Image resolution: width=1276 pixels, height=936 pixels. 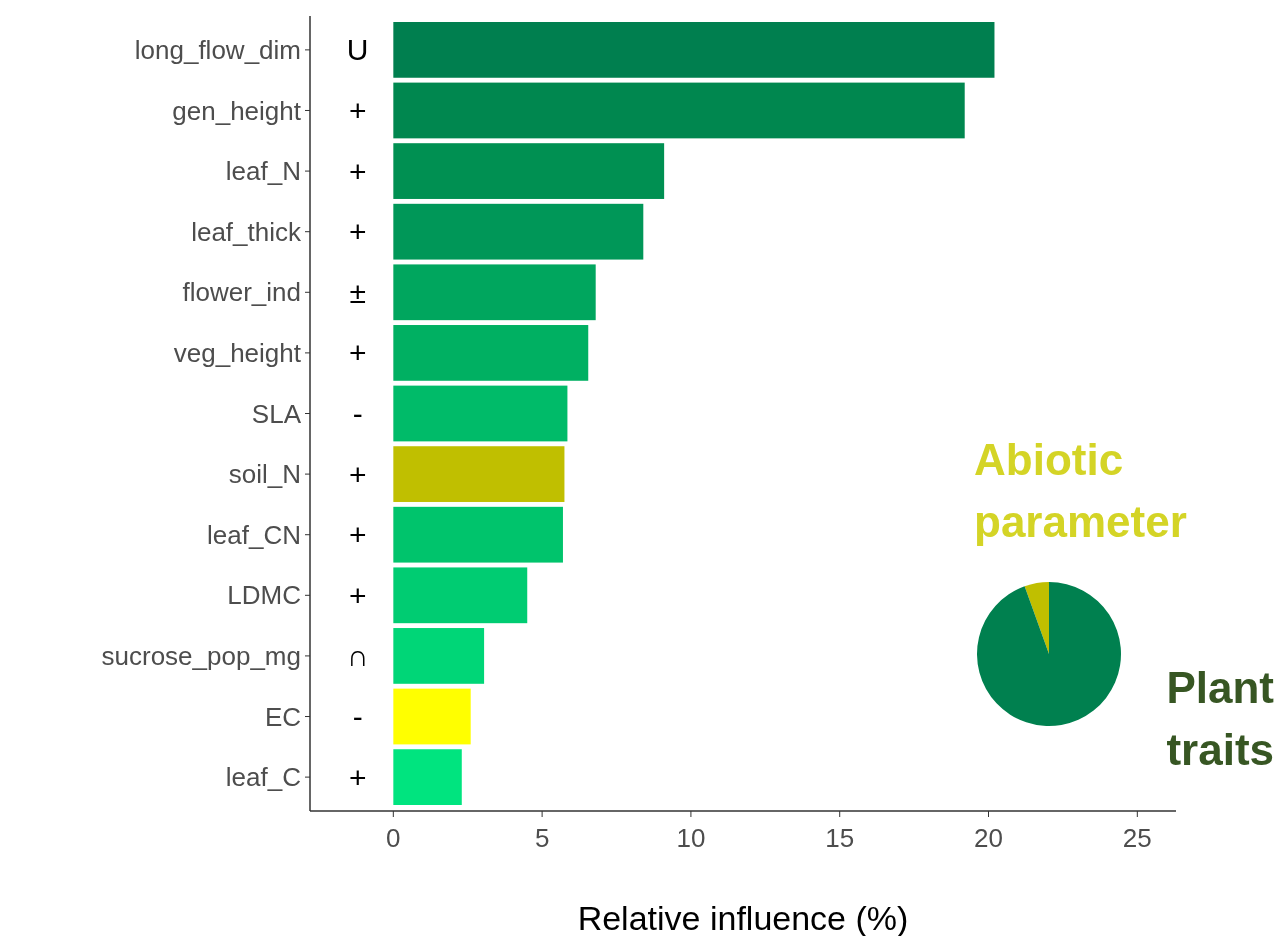 I want to click on y-tick-label: leaf_N, so click(x=263, y=171).